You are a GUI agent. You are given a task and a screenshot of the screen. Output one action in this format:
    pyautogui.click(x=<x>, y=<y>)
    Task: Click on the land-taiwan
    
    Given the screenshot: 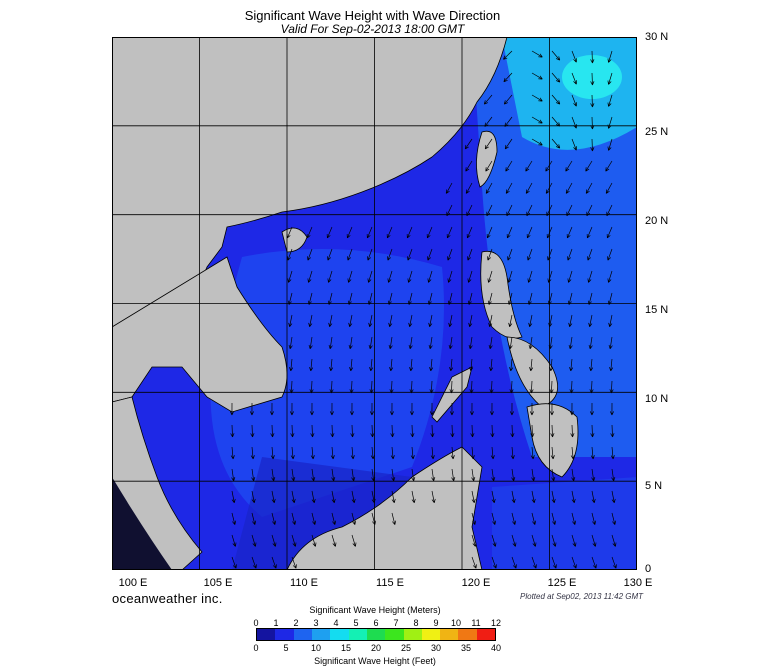 What is the action you would take?
    pyautogui.click(x=487, y=159)
    